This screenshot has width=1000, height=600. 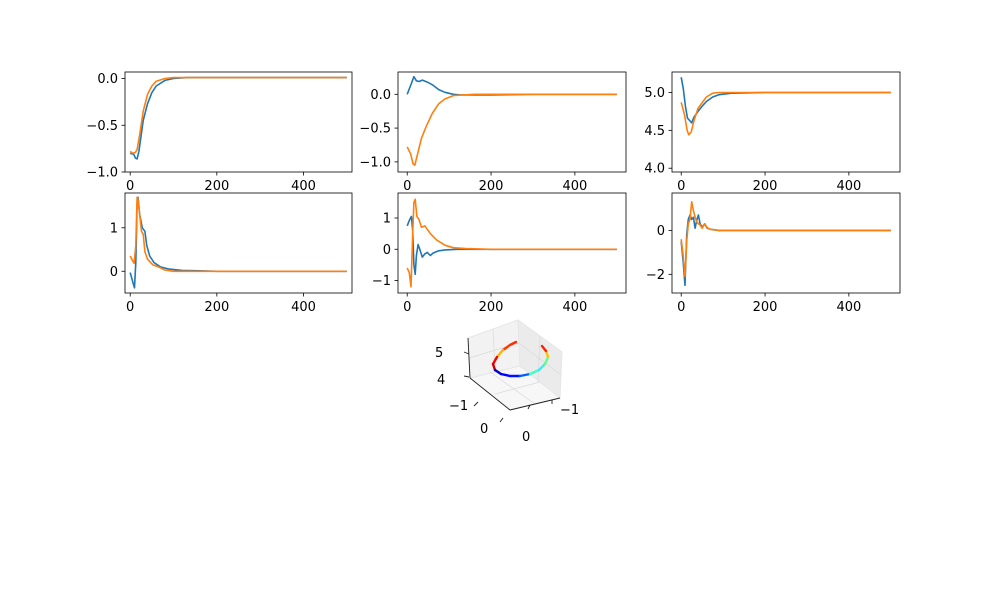 What do you see at coordinates (441, 380) in the screenshot?
I see `3d-z-tick-label-4: 4` at bounding box center [441, 380].